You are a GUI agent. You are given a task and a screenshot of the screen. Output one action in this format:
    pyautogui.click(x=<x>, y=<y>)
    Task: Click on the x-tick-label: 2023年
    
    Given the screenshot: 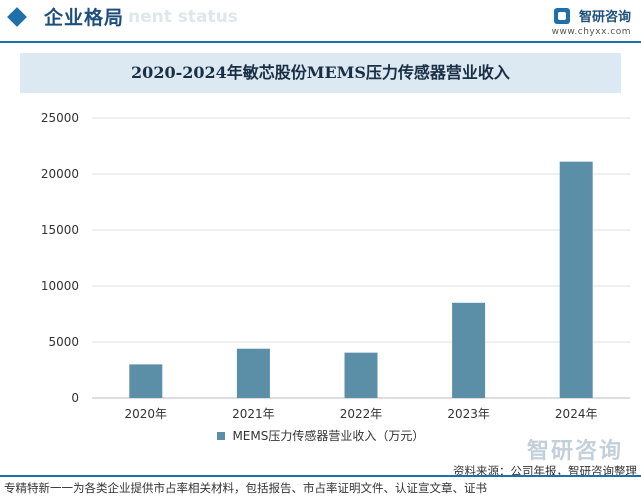 What is the action you would take?
    pyautogui.click(x=468, y=414)
    